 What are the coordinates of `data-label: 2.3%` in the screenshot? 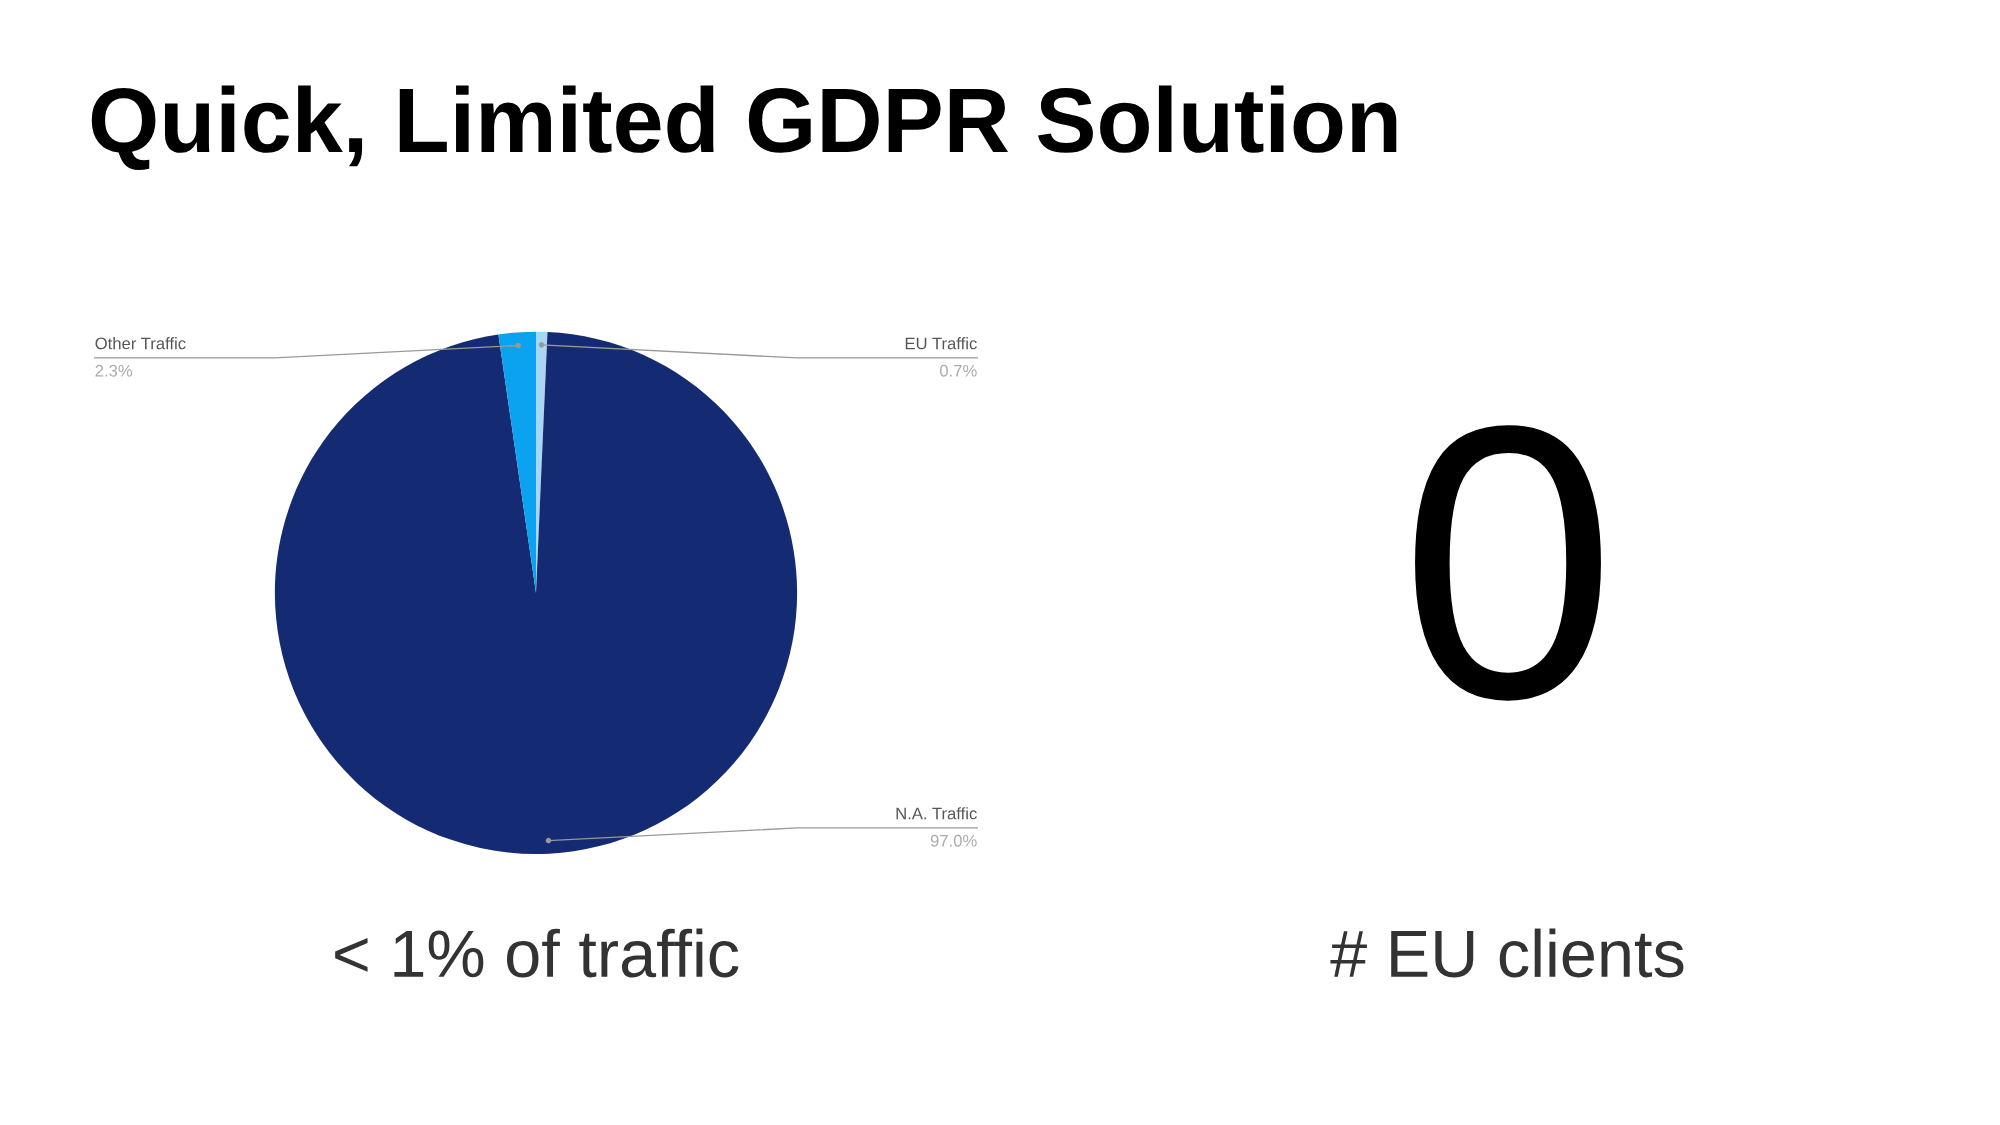 It's located at (114, 370).